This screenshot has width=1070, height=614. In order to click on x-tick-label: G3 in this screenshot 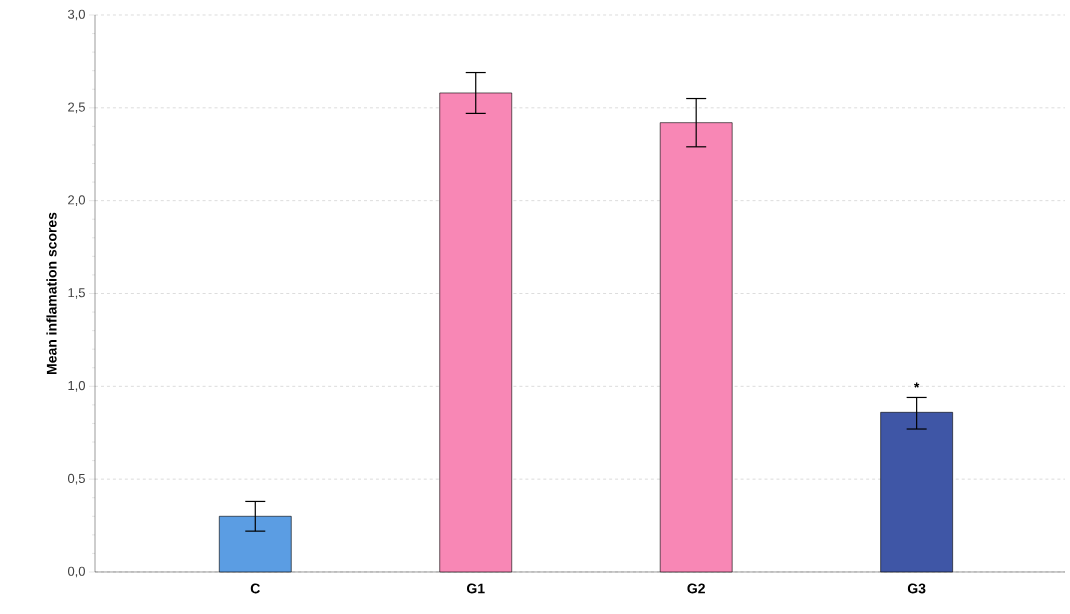, I will do `click(916, 588)`.